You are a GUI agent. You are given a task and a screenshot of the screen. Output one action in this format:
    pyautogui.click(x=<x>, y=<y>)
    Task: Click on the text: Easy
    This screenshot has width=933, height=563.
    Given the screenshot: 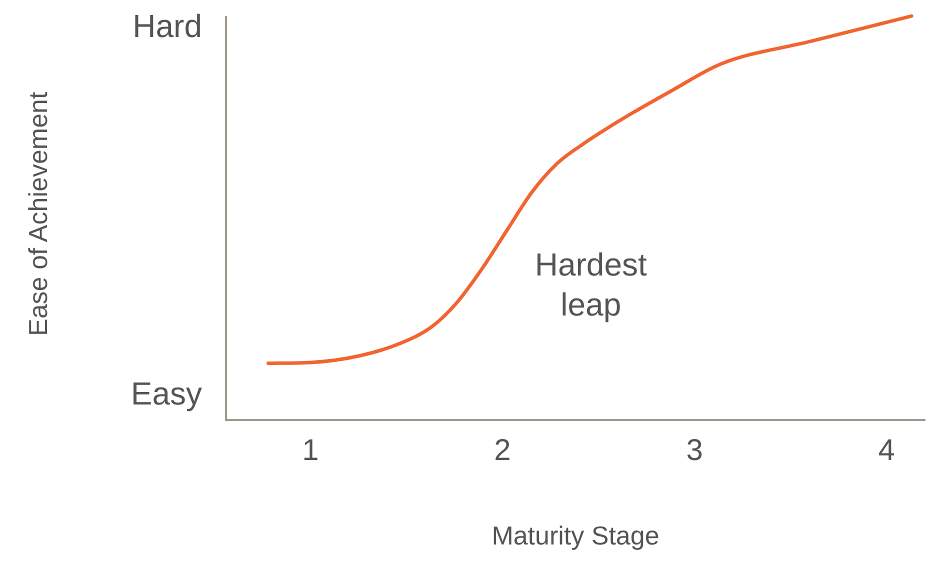 What is the action you would take?
    pyautogui.click(x=166, y=394)
    